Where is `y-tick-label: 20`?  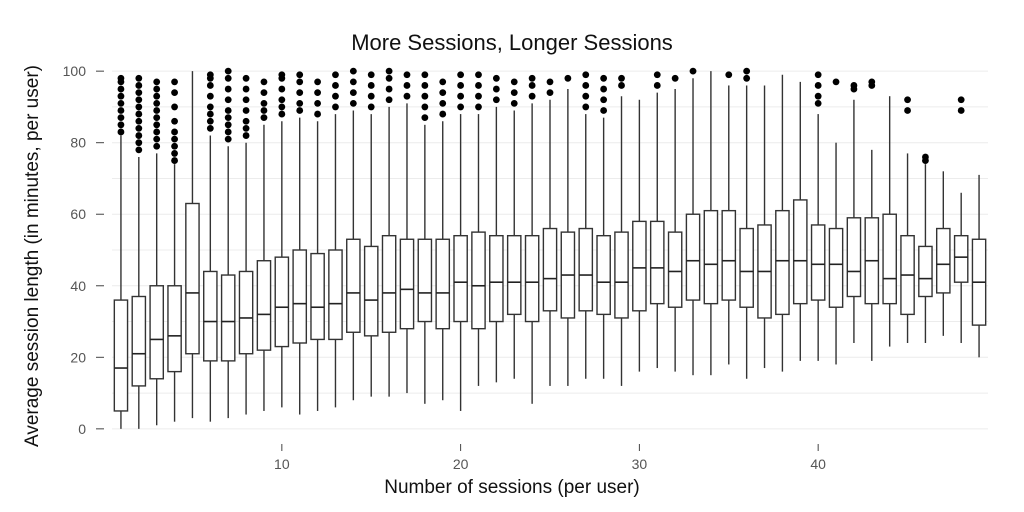 y-tick-label: 20 is located at coordinates (78, 357).